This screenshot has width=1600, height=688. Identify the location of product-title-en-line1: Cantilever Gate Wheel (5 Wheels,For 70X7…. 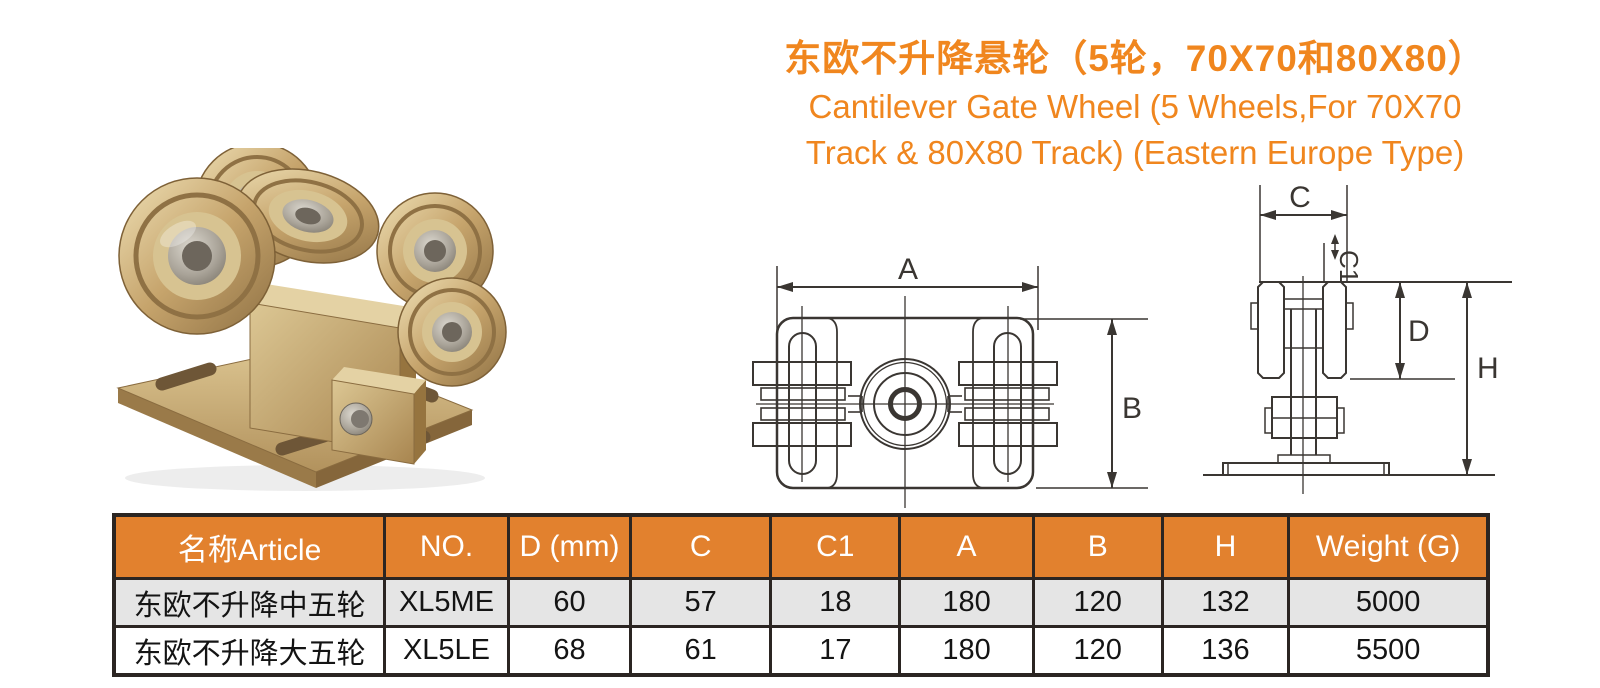
(1135, 106).